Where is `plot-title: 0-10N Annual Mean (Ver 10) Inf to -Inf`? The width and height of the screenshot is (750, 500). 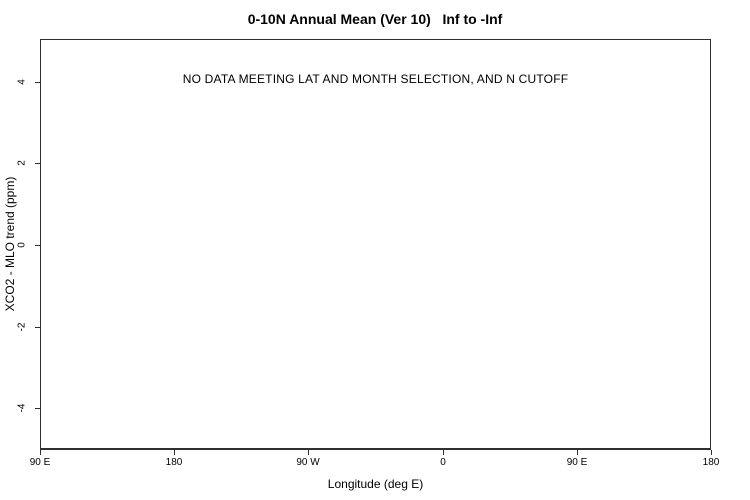 plot-title: 0-10N Annual Mean (Ver 10) Inf to -Inf is located at coordinates (375, 19).